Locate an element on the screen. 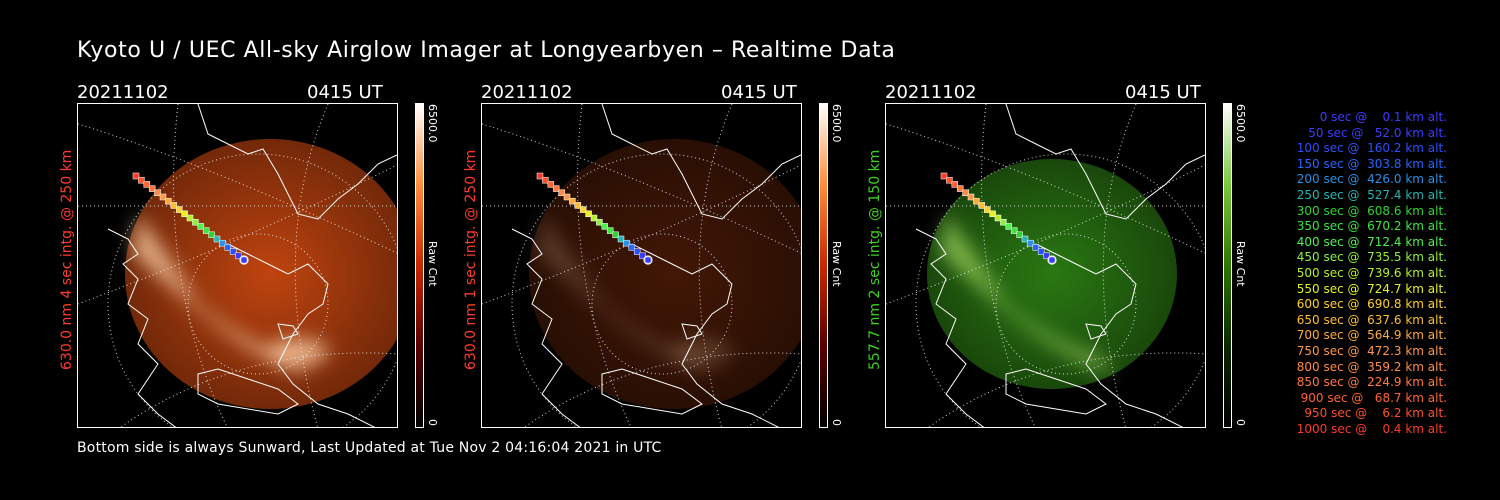 The width and height of the screenshot is (1500, 500). legend-entry: 200 sec @ 426.0 km alt. is located at coordinates (1371, 179).